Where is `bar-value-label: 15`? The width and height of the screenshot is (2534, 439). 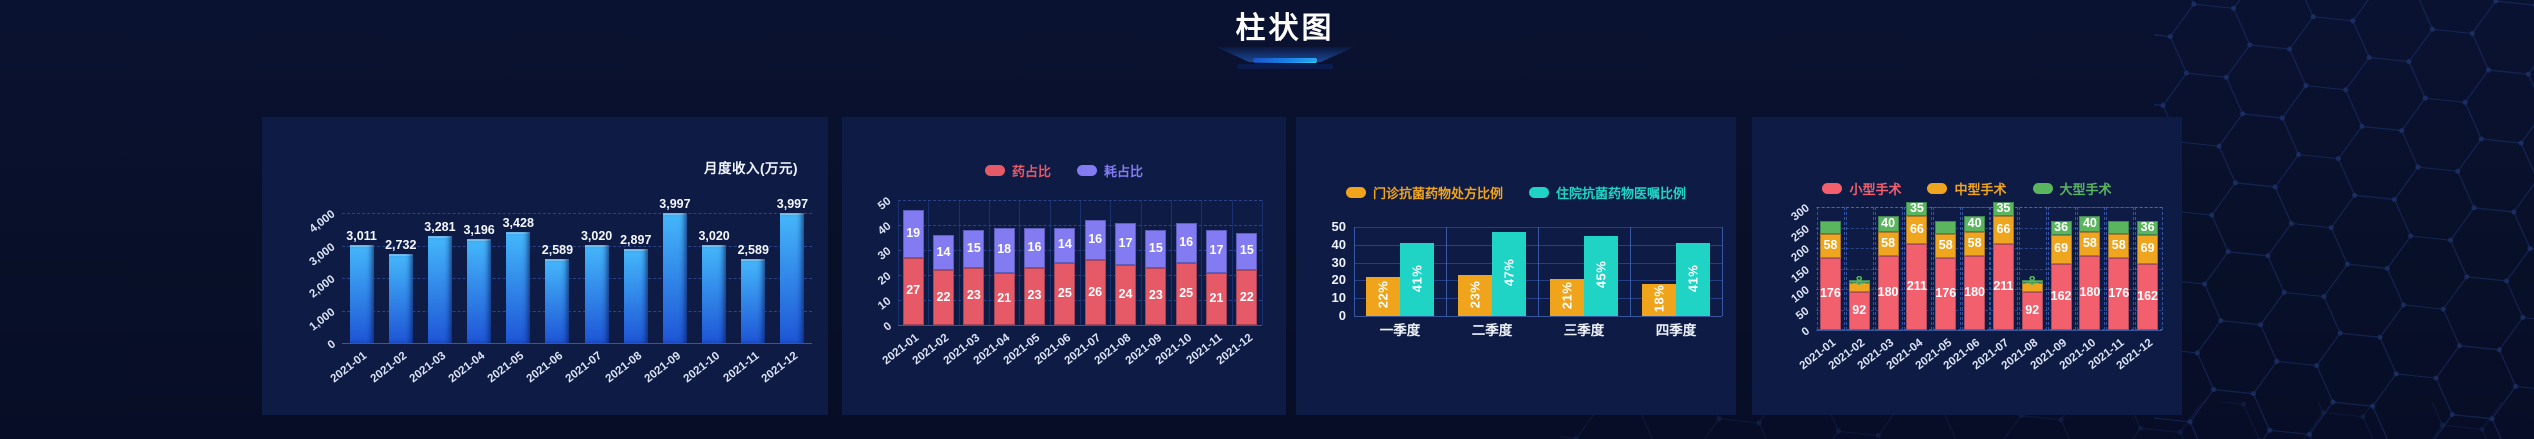
bar-value-label: 15 is located at coordinates (973, 247).